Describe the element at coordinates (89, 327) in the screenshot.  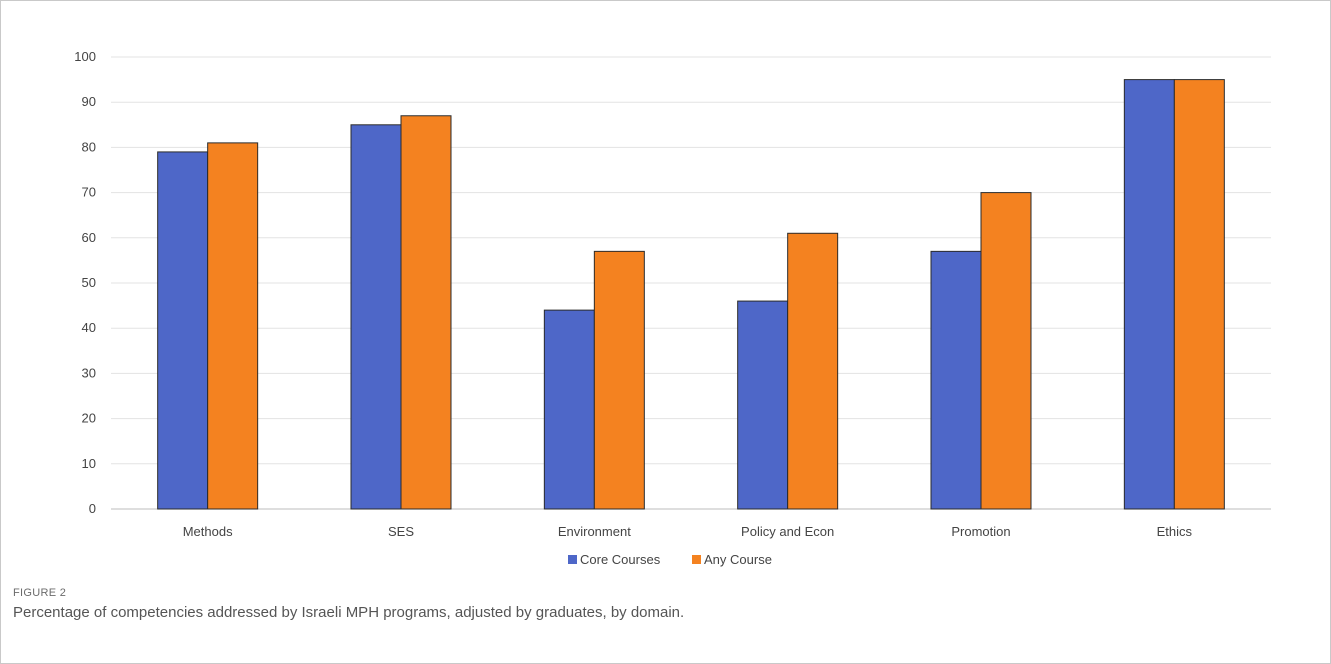
I see `y-tick-label: 40` at that location.